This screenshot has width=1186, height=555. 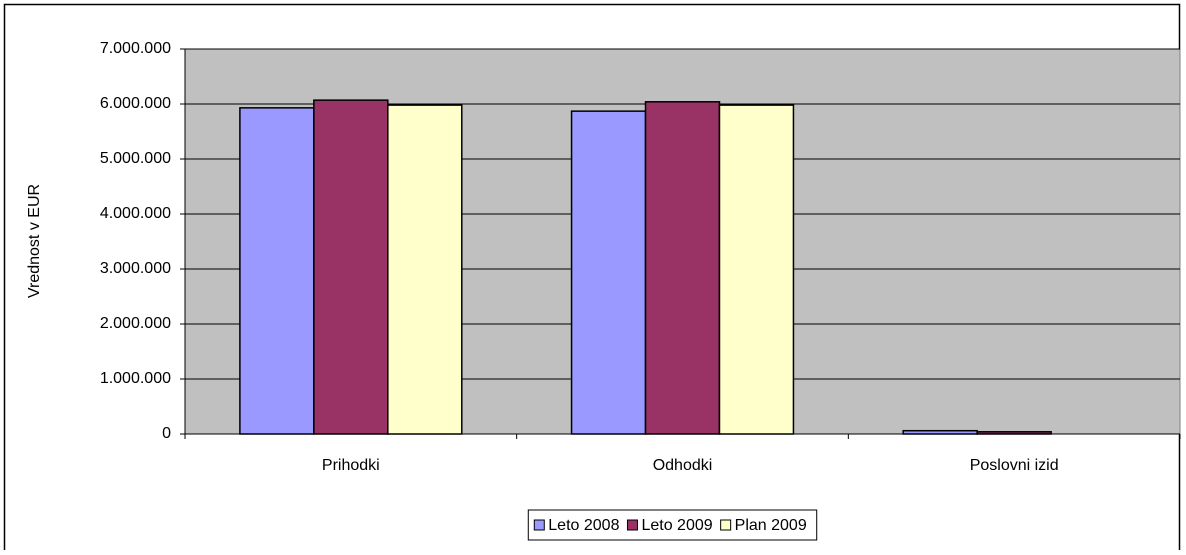 What do you see at coordinates (583, 525) in the screenshot?
I see `legend-label: Leto 2008` at bounding box center [583, 525].